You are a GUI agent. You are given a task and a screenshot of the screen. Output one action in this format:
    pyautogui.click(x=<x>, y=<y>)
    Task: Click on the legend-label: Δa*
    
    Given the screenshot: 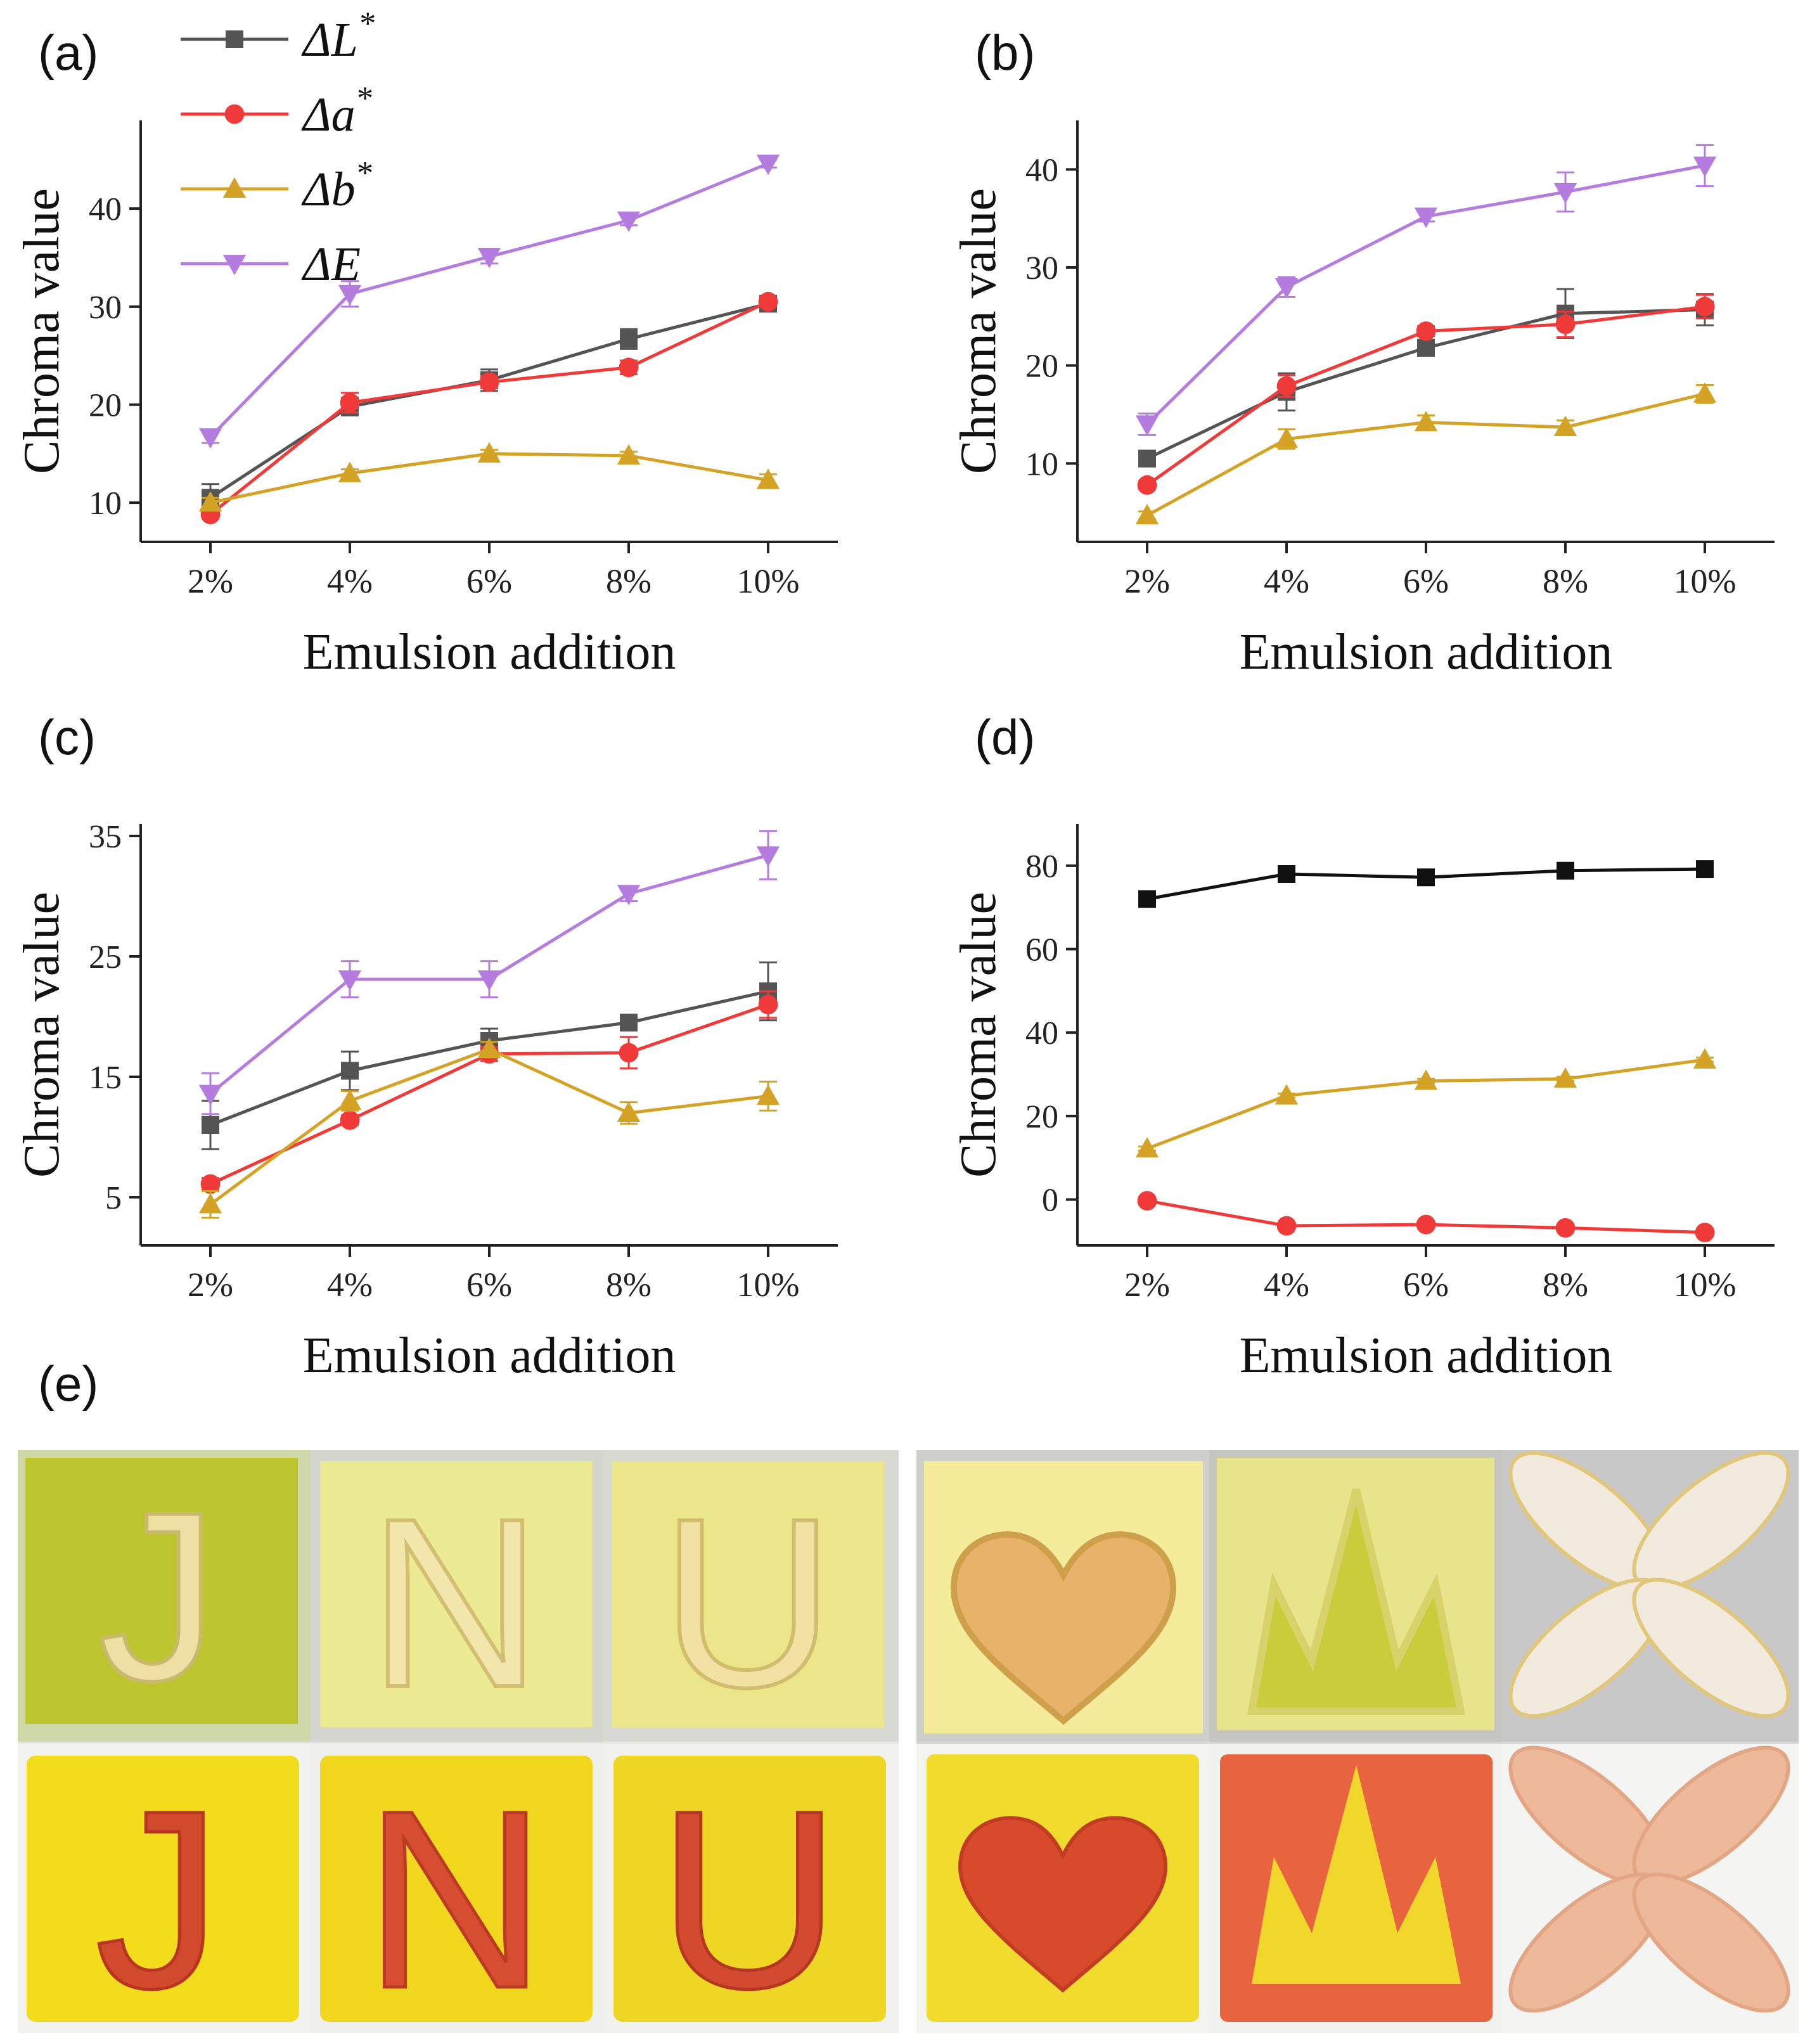 What is the action you would take?
    pyautogui.click(x=336, y=110)
    